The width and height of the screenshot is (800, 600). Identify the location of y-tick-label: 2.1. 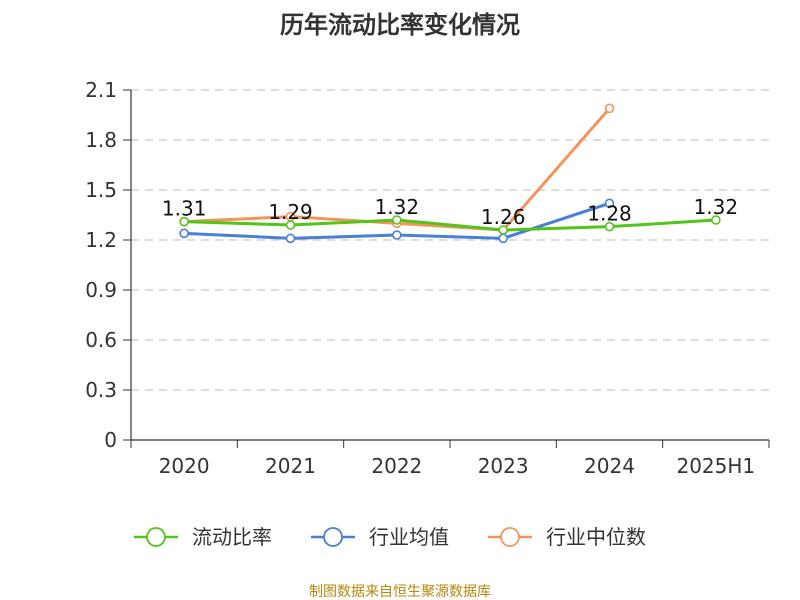
(101, 90).